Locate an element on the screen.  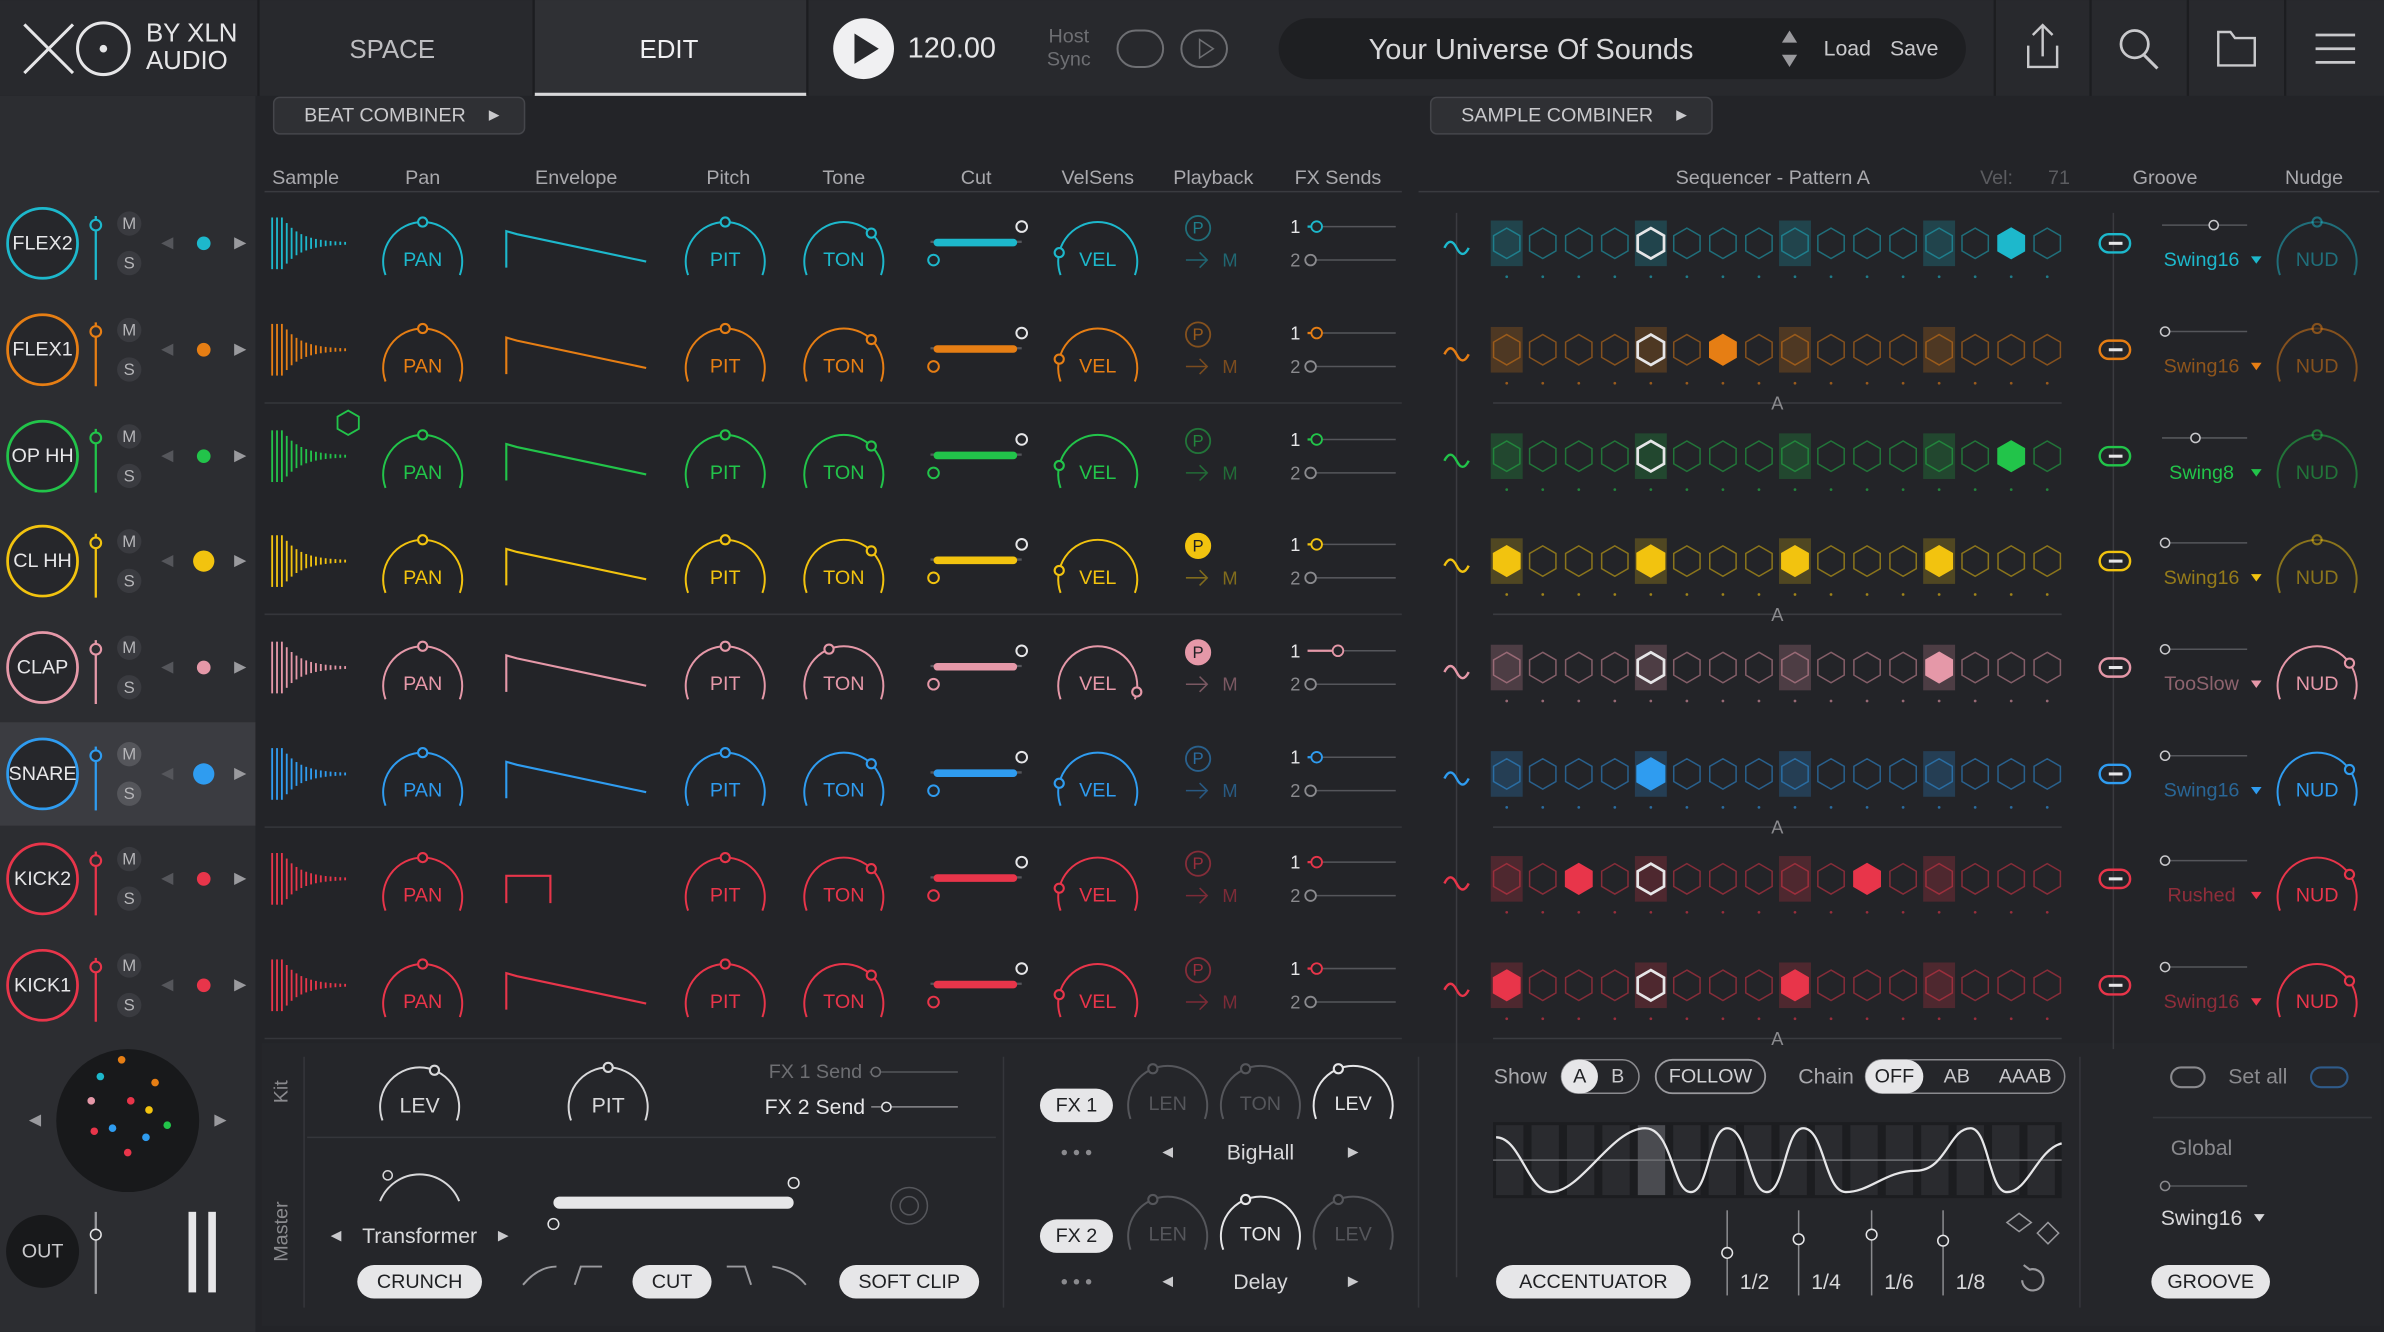
chain-option: AB is located at coordinates (1957, 1077).